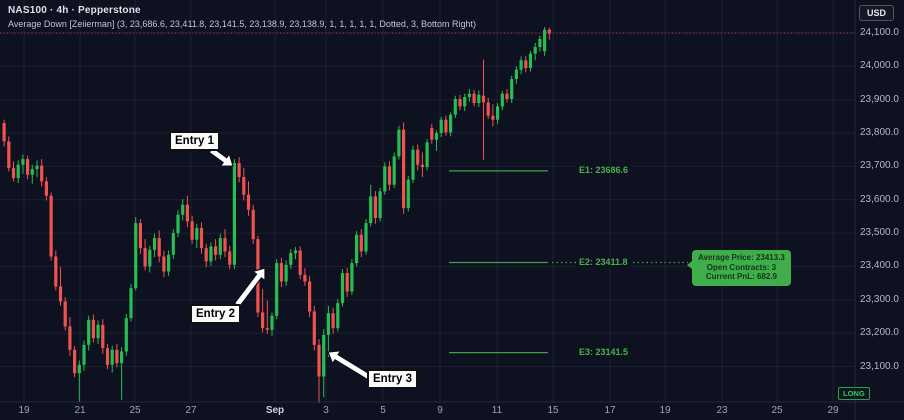 The image size is (904, 420). I want to click on annotation-entry-3: Entry 3, so click(392, 379).